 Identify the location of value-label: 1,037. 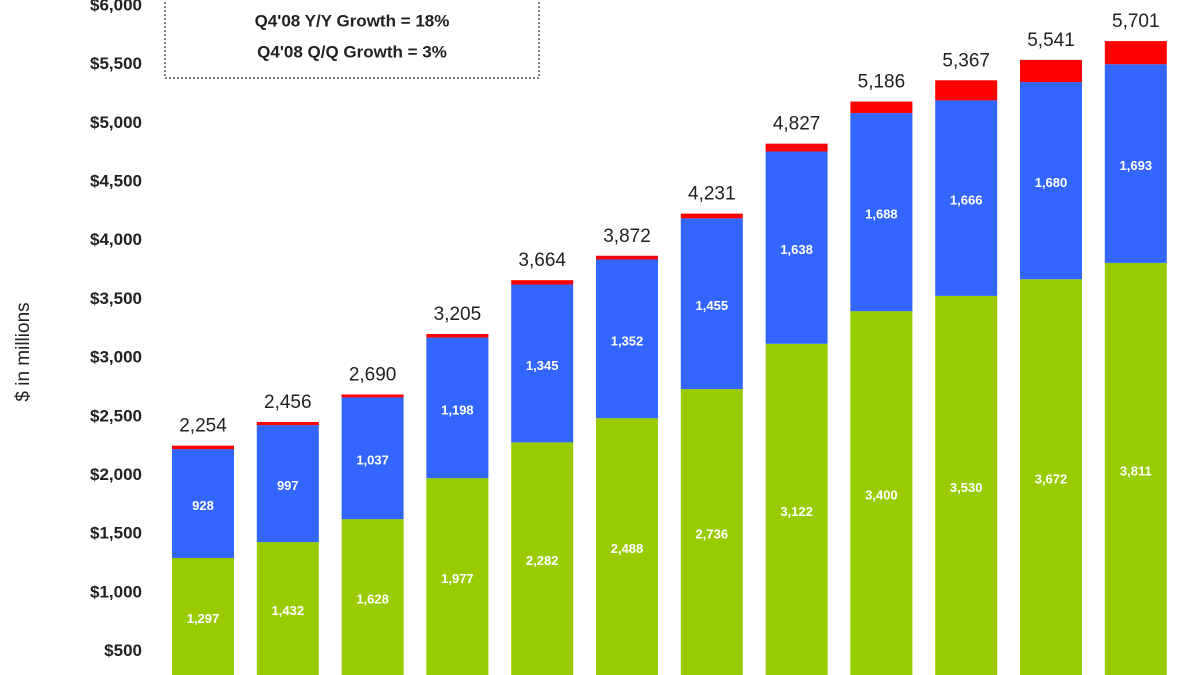
(372, 460).